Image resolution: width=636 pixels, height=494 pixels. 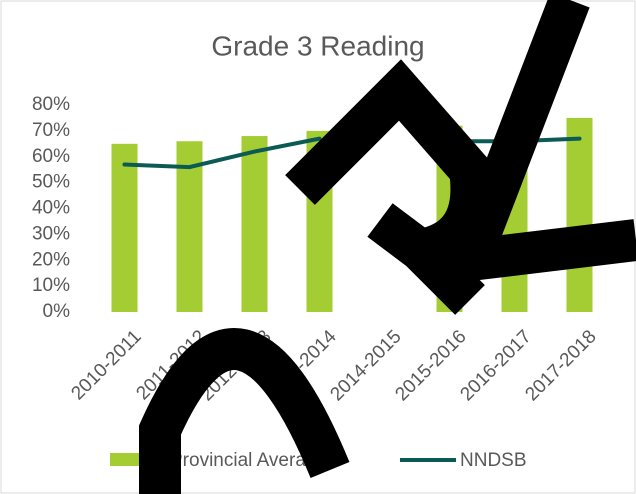 I want to click on y-tick-label: 10%, so click(x=51, y=285).